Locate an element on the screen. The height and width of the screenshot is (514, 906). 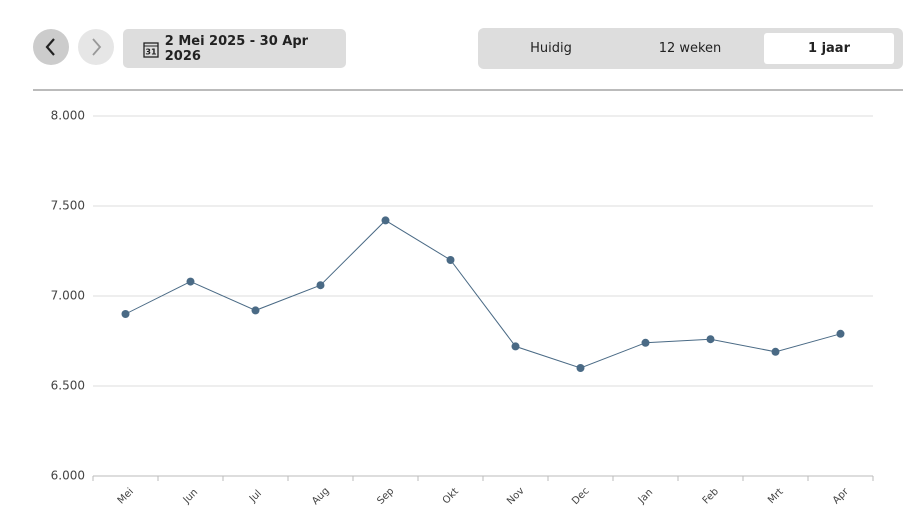
x-tick-label: Okt is located at coordinates (451, 496).